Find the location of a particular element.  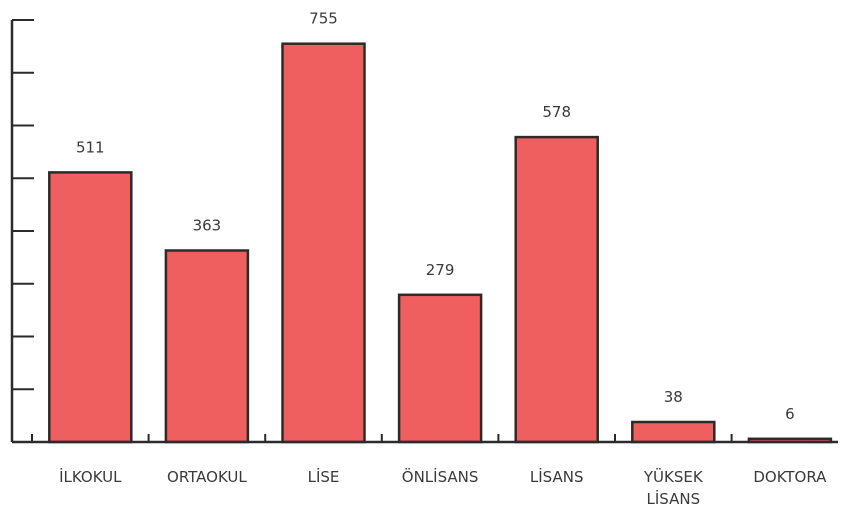

category-label-4: LİSANS is located at coordinates (557, 476).